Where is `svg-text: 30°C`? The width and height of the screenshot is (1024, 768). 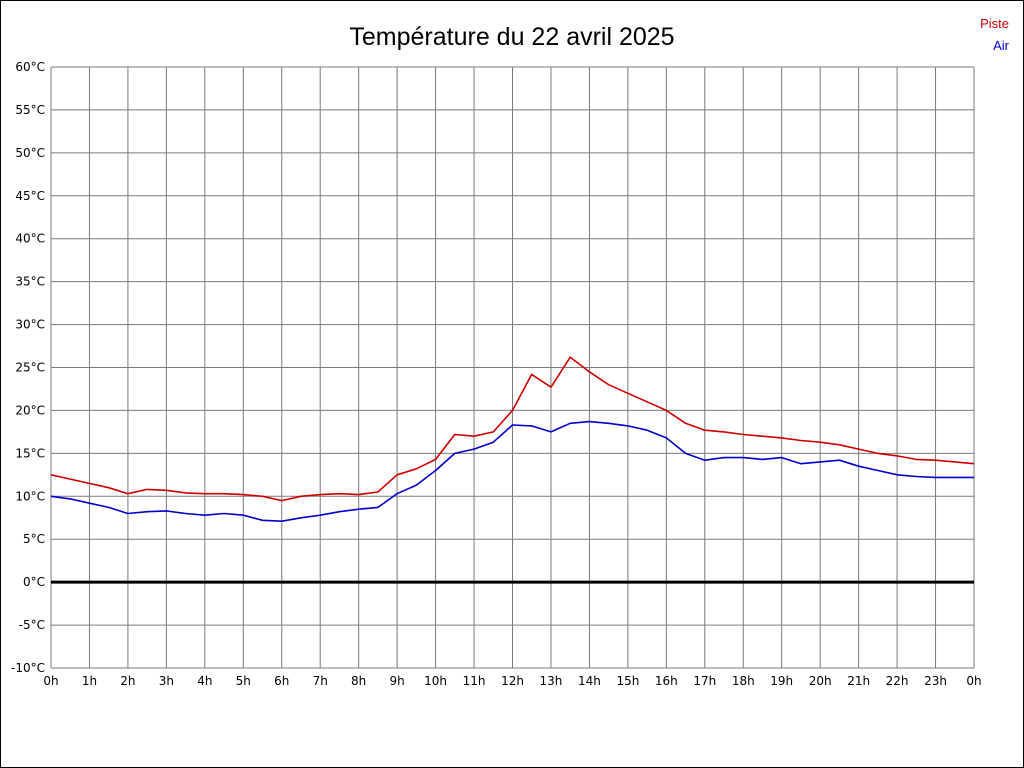 svg-text: 30°C is located at coordinates (30, 325).